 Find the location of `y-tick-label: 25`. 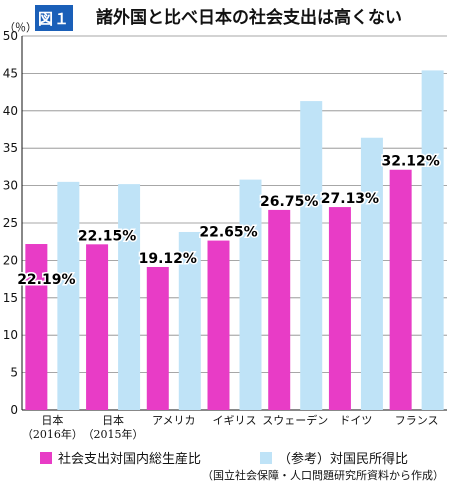

y-tick-label: 25 is located at coordinates (10, 223).